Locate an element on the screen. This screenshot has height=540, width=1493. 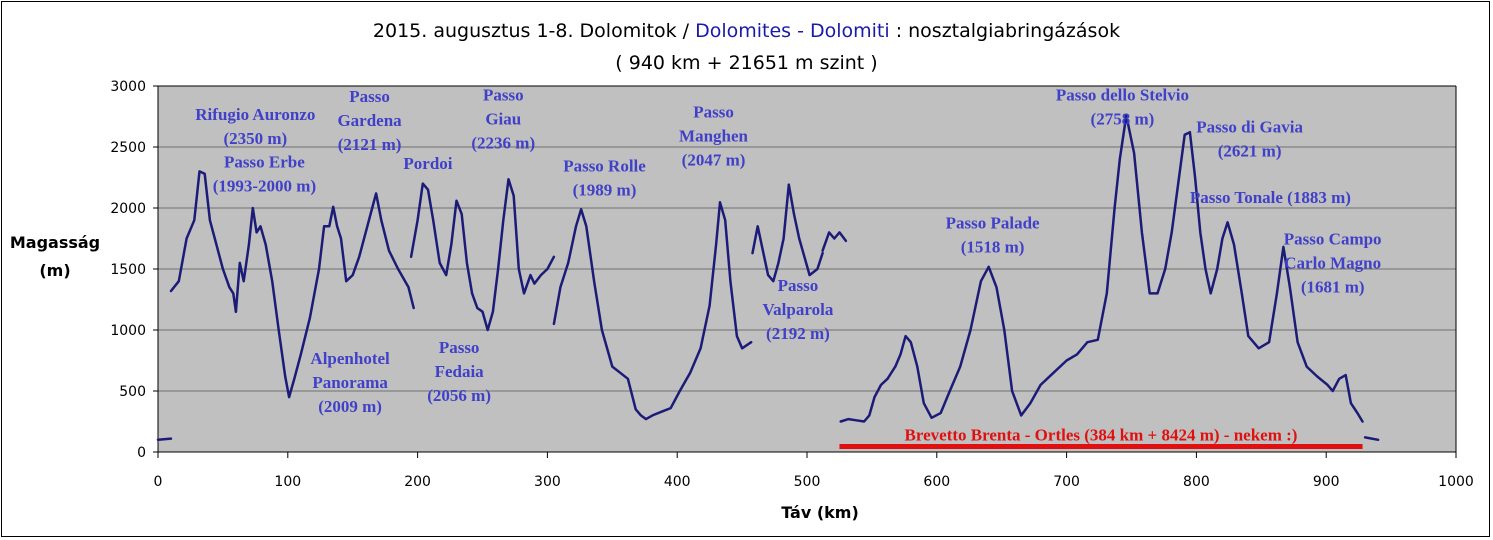
x-tick-label: 800 is located at coordinates (1196, 482).